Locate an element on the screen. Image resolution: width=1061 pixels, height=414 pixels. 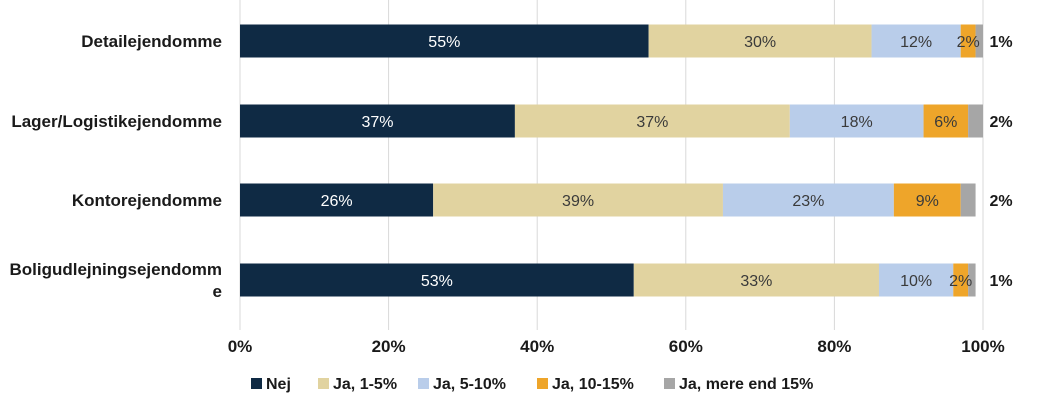
data-label: 55% is located at coordinates (444, 42).